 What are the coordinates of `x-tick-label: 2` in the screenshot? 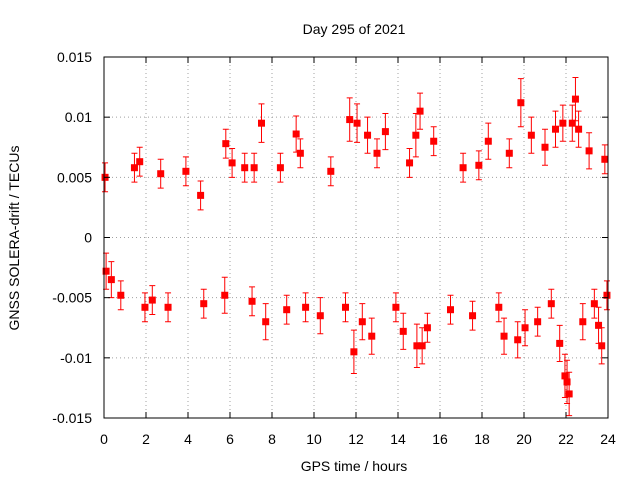 It's located at (146, 439).